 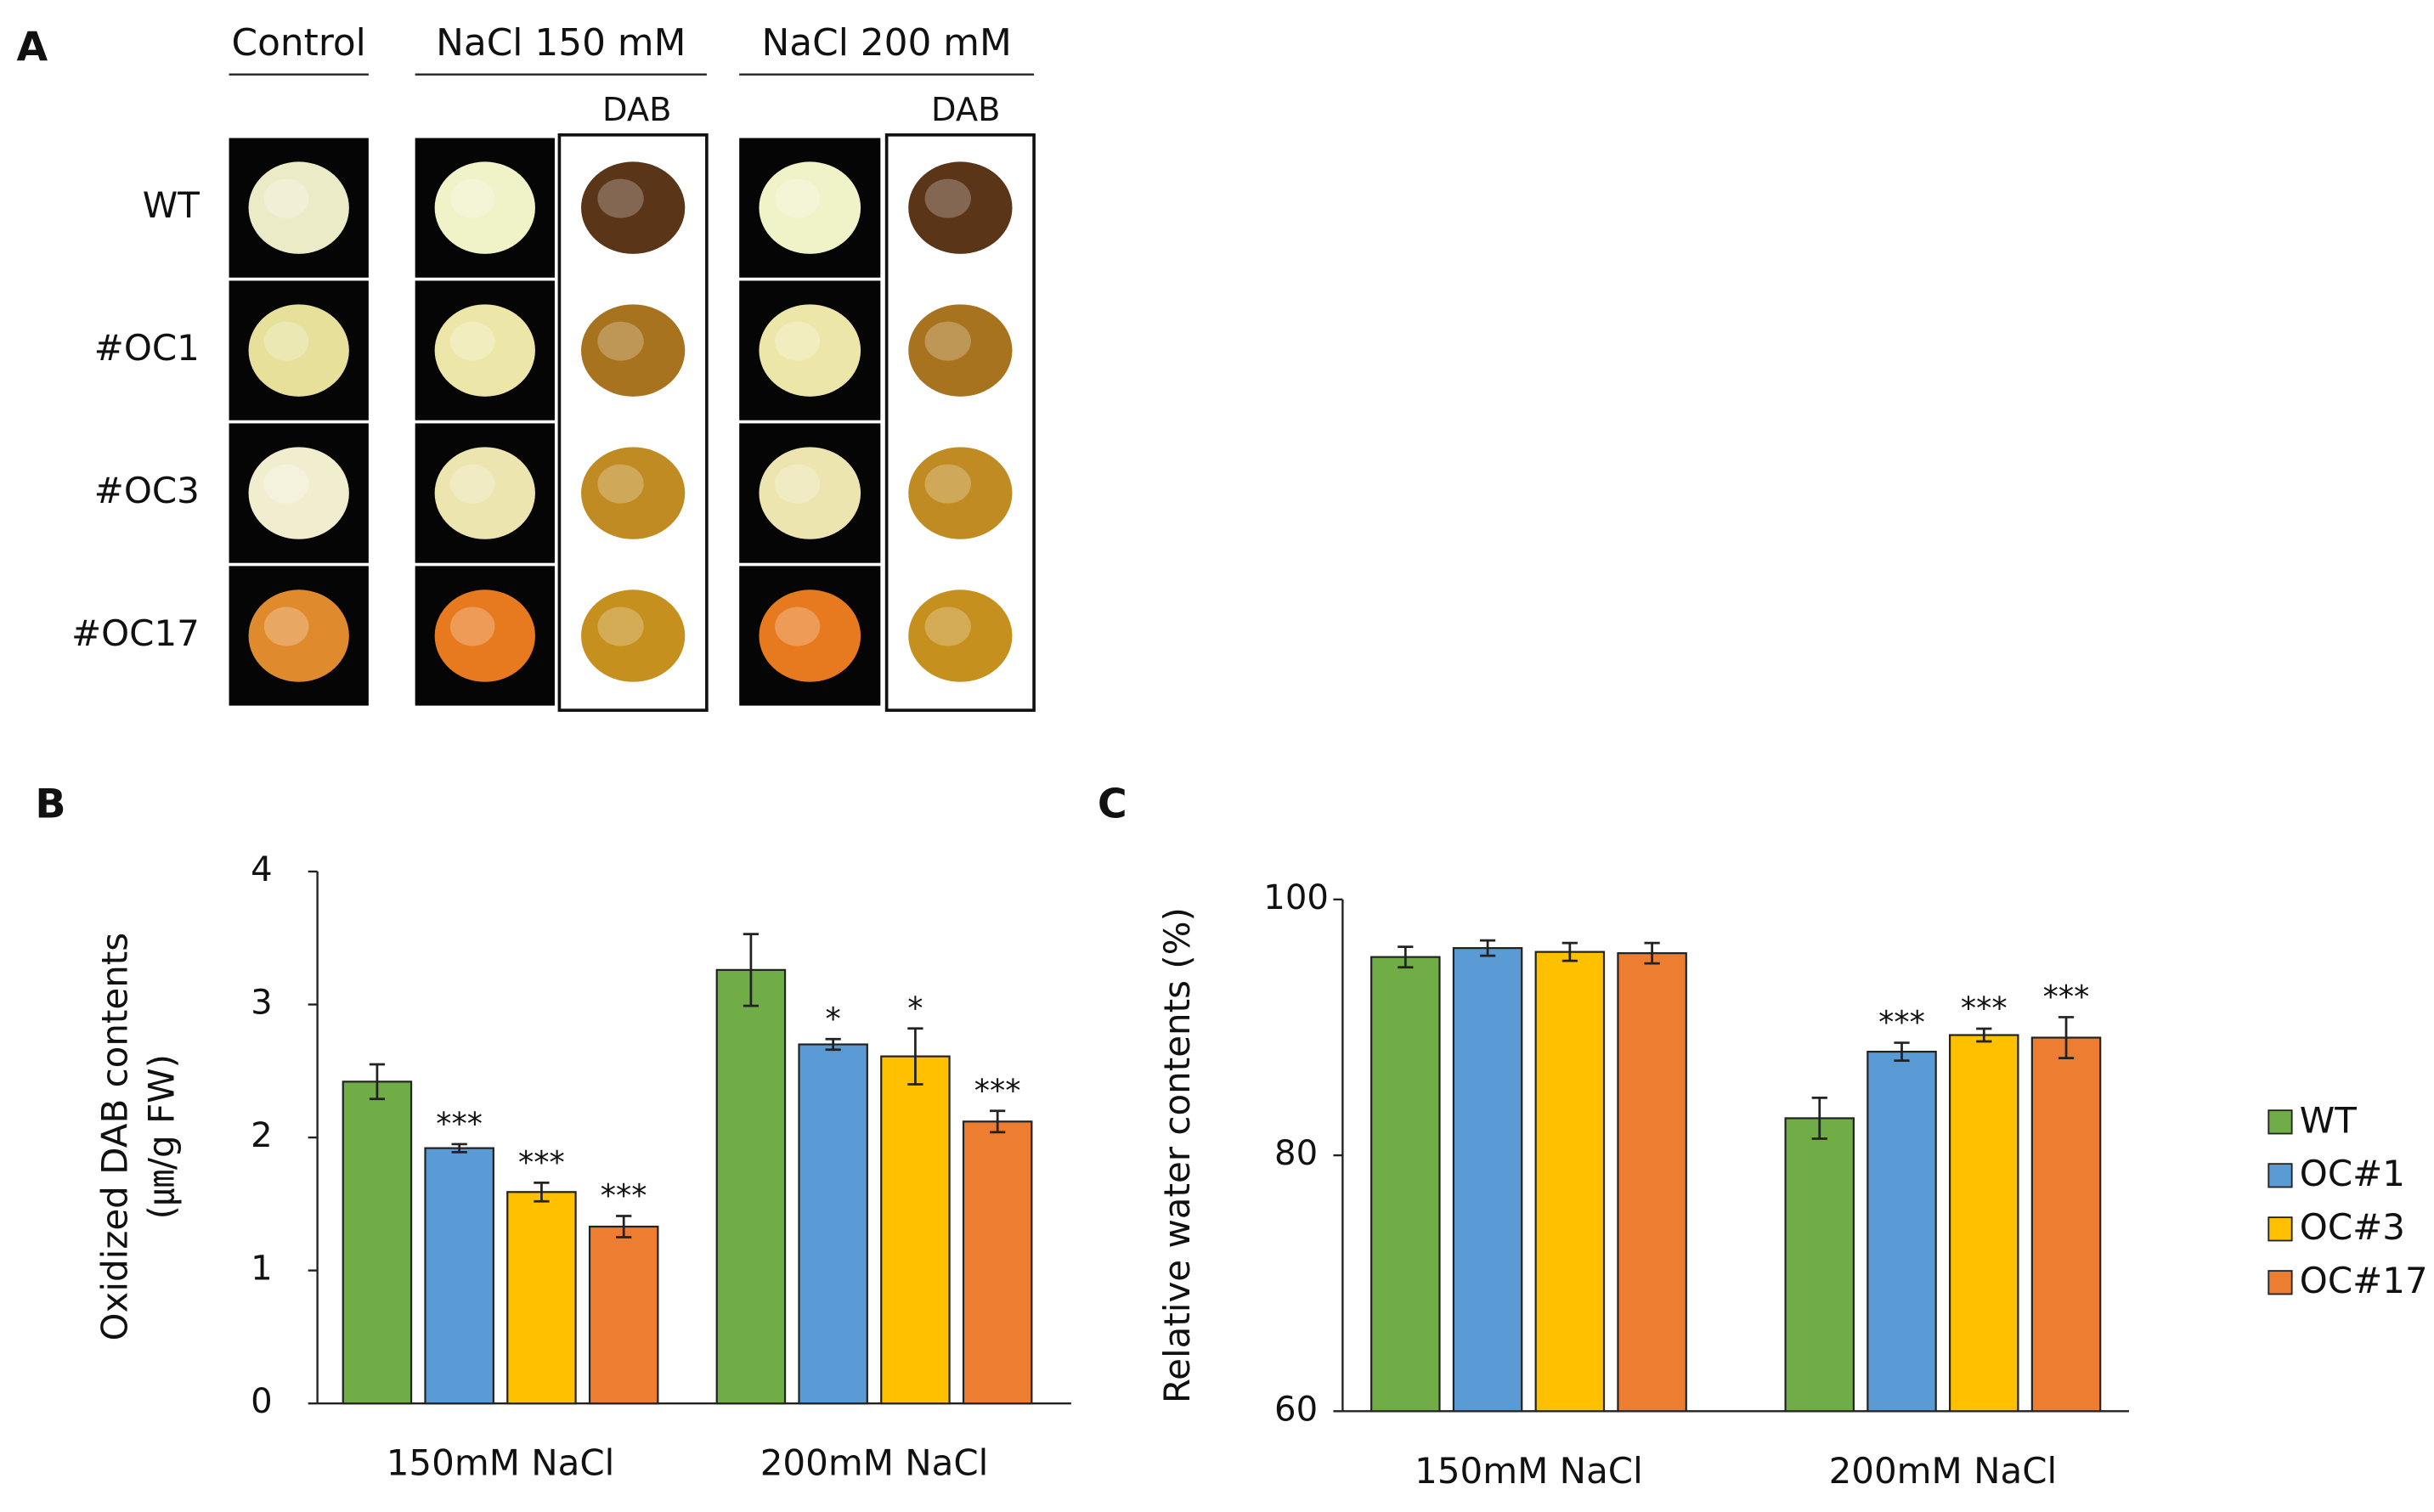 What do you see at coordinates (262, 1269) in the screenshot?
I see `y-tick-label: 1` at bounding box center [262, 1269].